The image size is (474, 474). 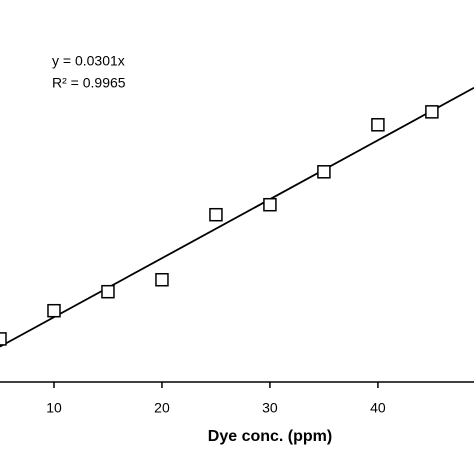 What do you see at coordinates (89, 83) in the screenshot?
I see `r-squared: R² = 0.9965` at bounding box center [89, 83].